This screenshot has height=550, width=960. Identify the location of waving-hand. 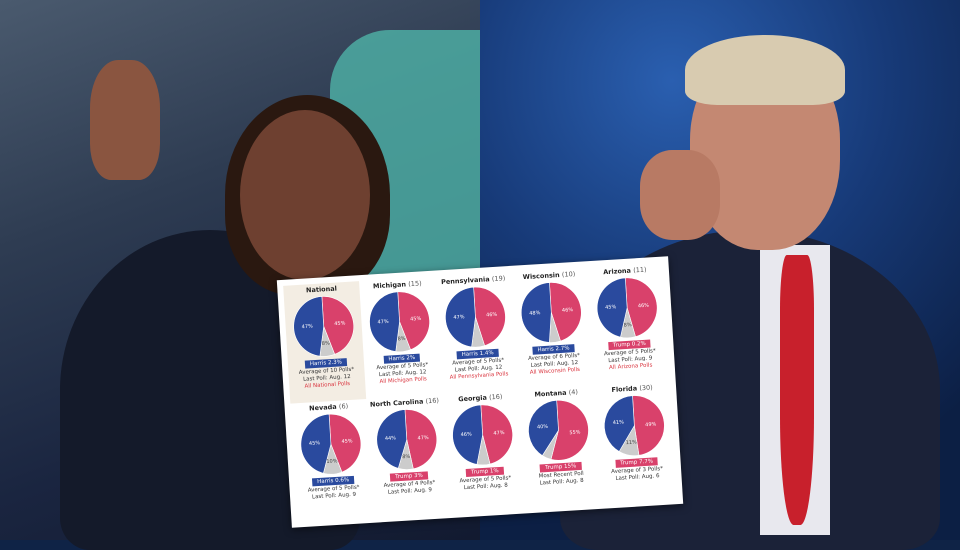
(125, 120).